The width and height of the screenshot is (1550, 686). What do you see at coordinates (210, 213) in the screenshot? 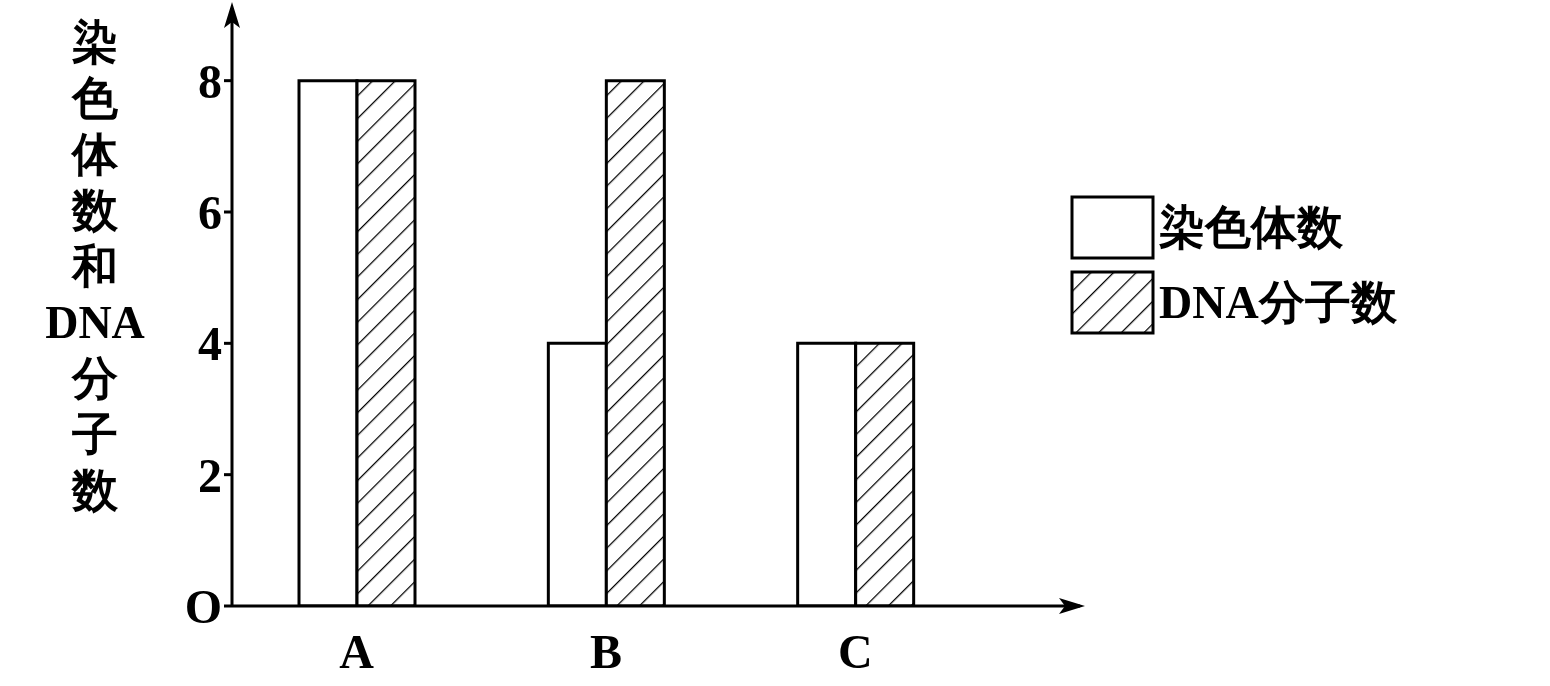
I see `y-tick-label: 6` at bounding box center [210, 213].